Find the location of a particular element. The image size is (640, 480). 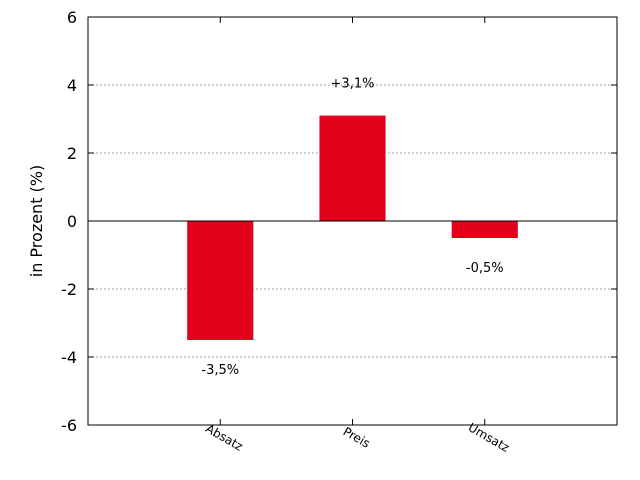

y-tick-label: -2 is located at coordinates (69, 289).